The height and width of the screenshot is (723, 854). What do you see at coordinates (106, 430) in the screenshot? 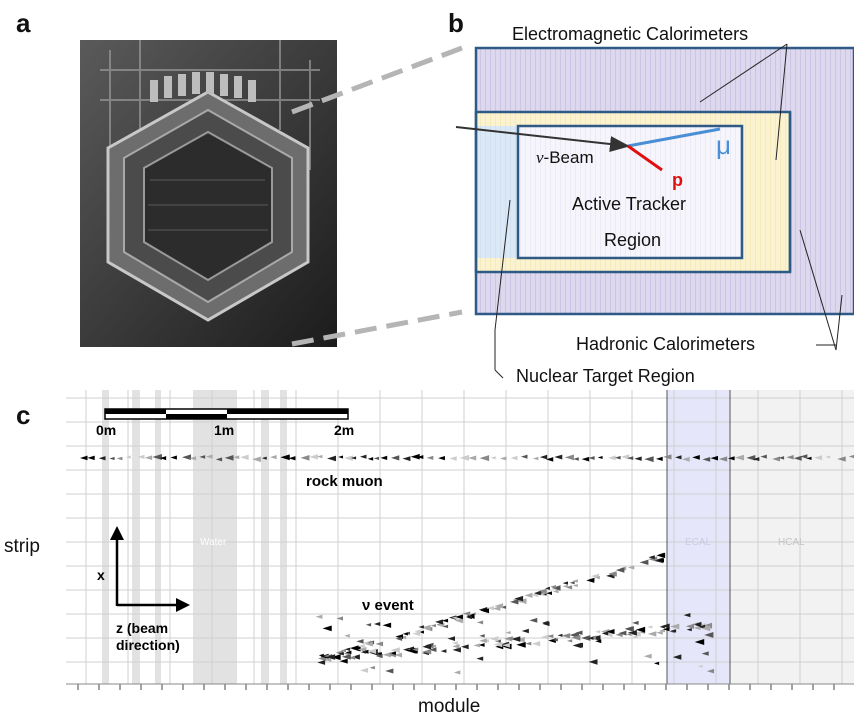
I see `scale-label-0m: 0m` at bounding box center [106, 430].